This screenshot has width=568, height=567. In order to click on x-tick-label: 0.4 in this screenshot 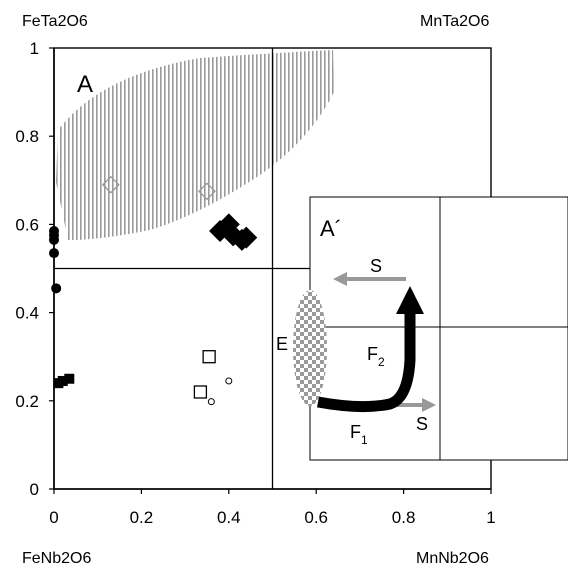, I will do `click(229, 517)`.